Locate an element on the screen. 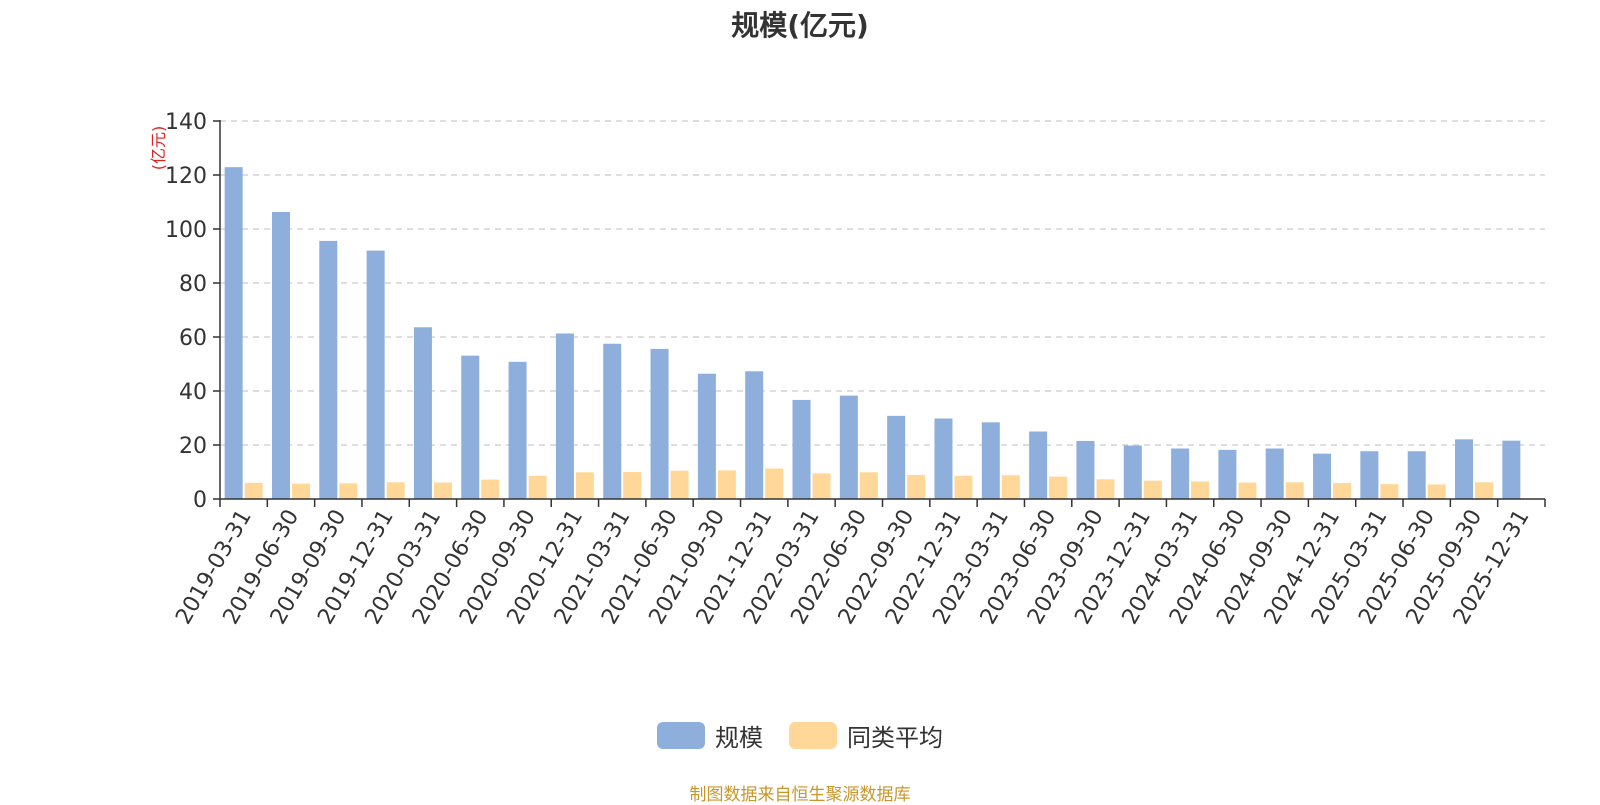 The height and width of the screenshot is (805, 1600). legend-label-peer-average: 同类平均 is located at coordinates (895, 738).